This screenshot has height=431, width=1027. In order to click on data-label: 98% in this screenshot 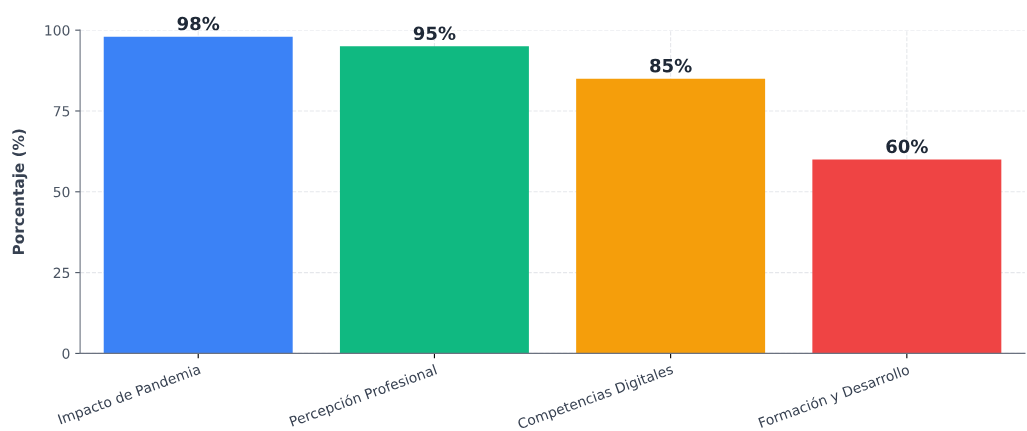, I will do `click(198, 23)`.